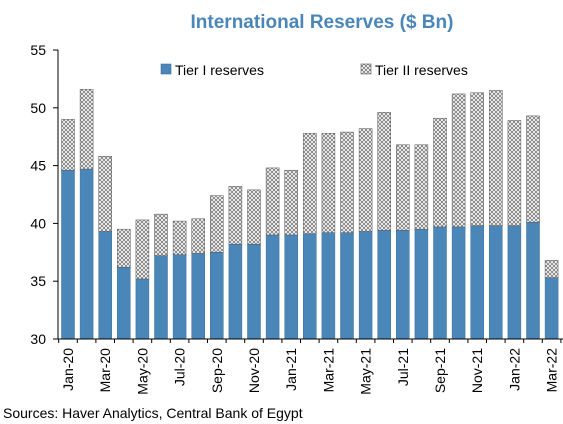  Describe the element at coordinates (38, 166) in the screenshot. I see `y-tick-label: 45` at that location.